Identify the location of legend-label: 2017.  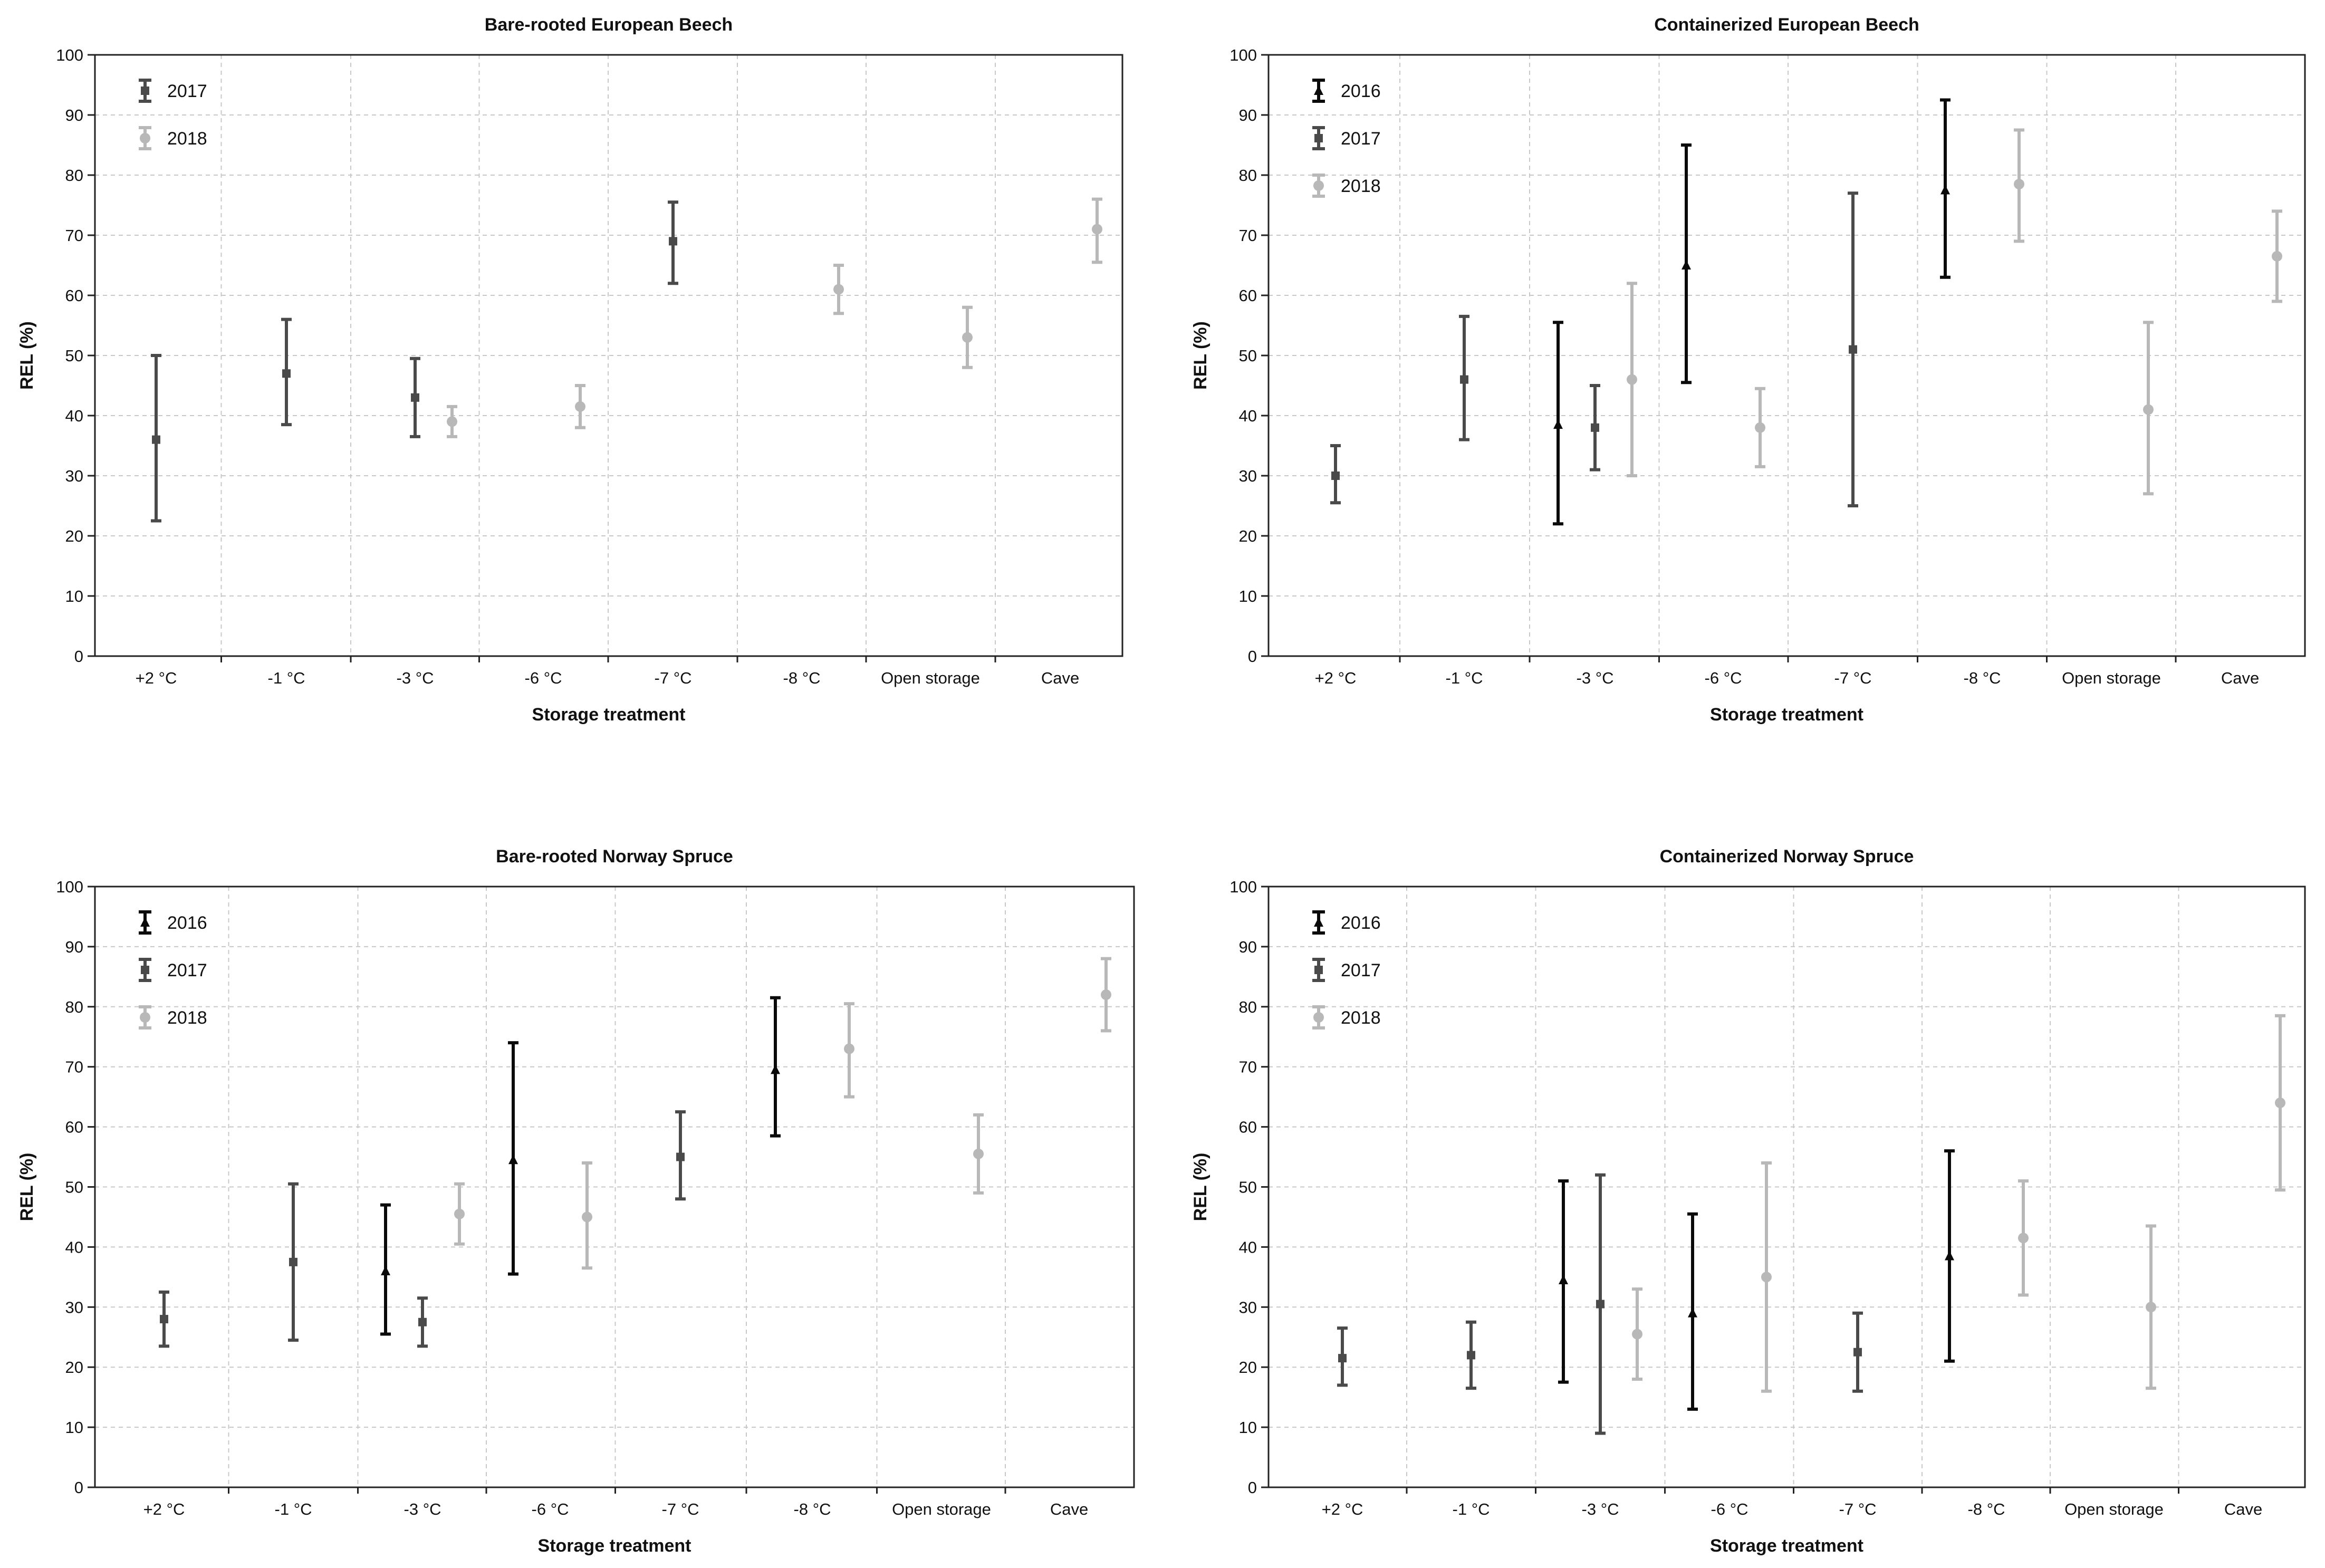
(1361, 139).